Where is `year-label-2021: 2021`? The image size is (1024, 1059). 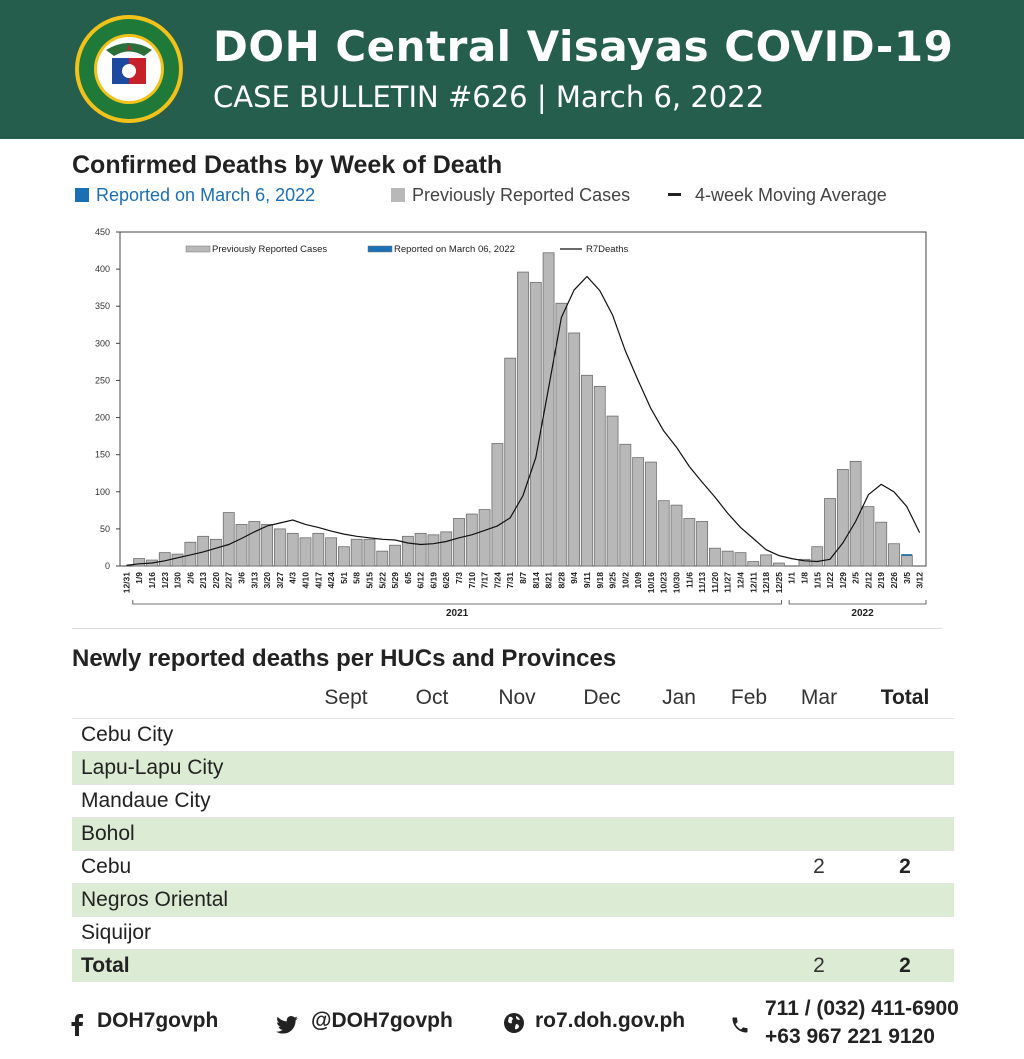 year-label-2021: 2021 is located at coordinates (457, 613).